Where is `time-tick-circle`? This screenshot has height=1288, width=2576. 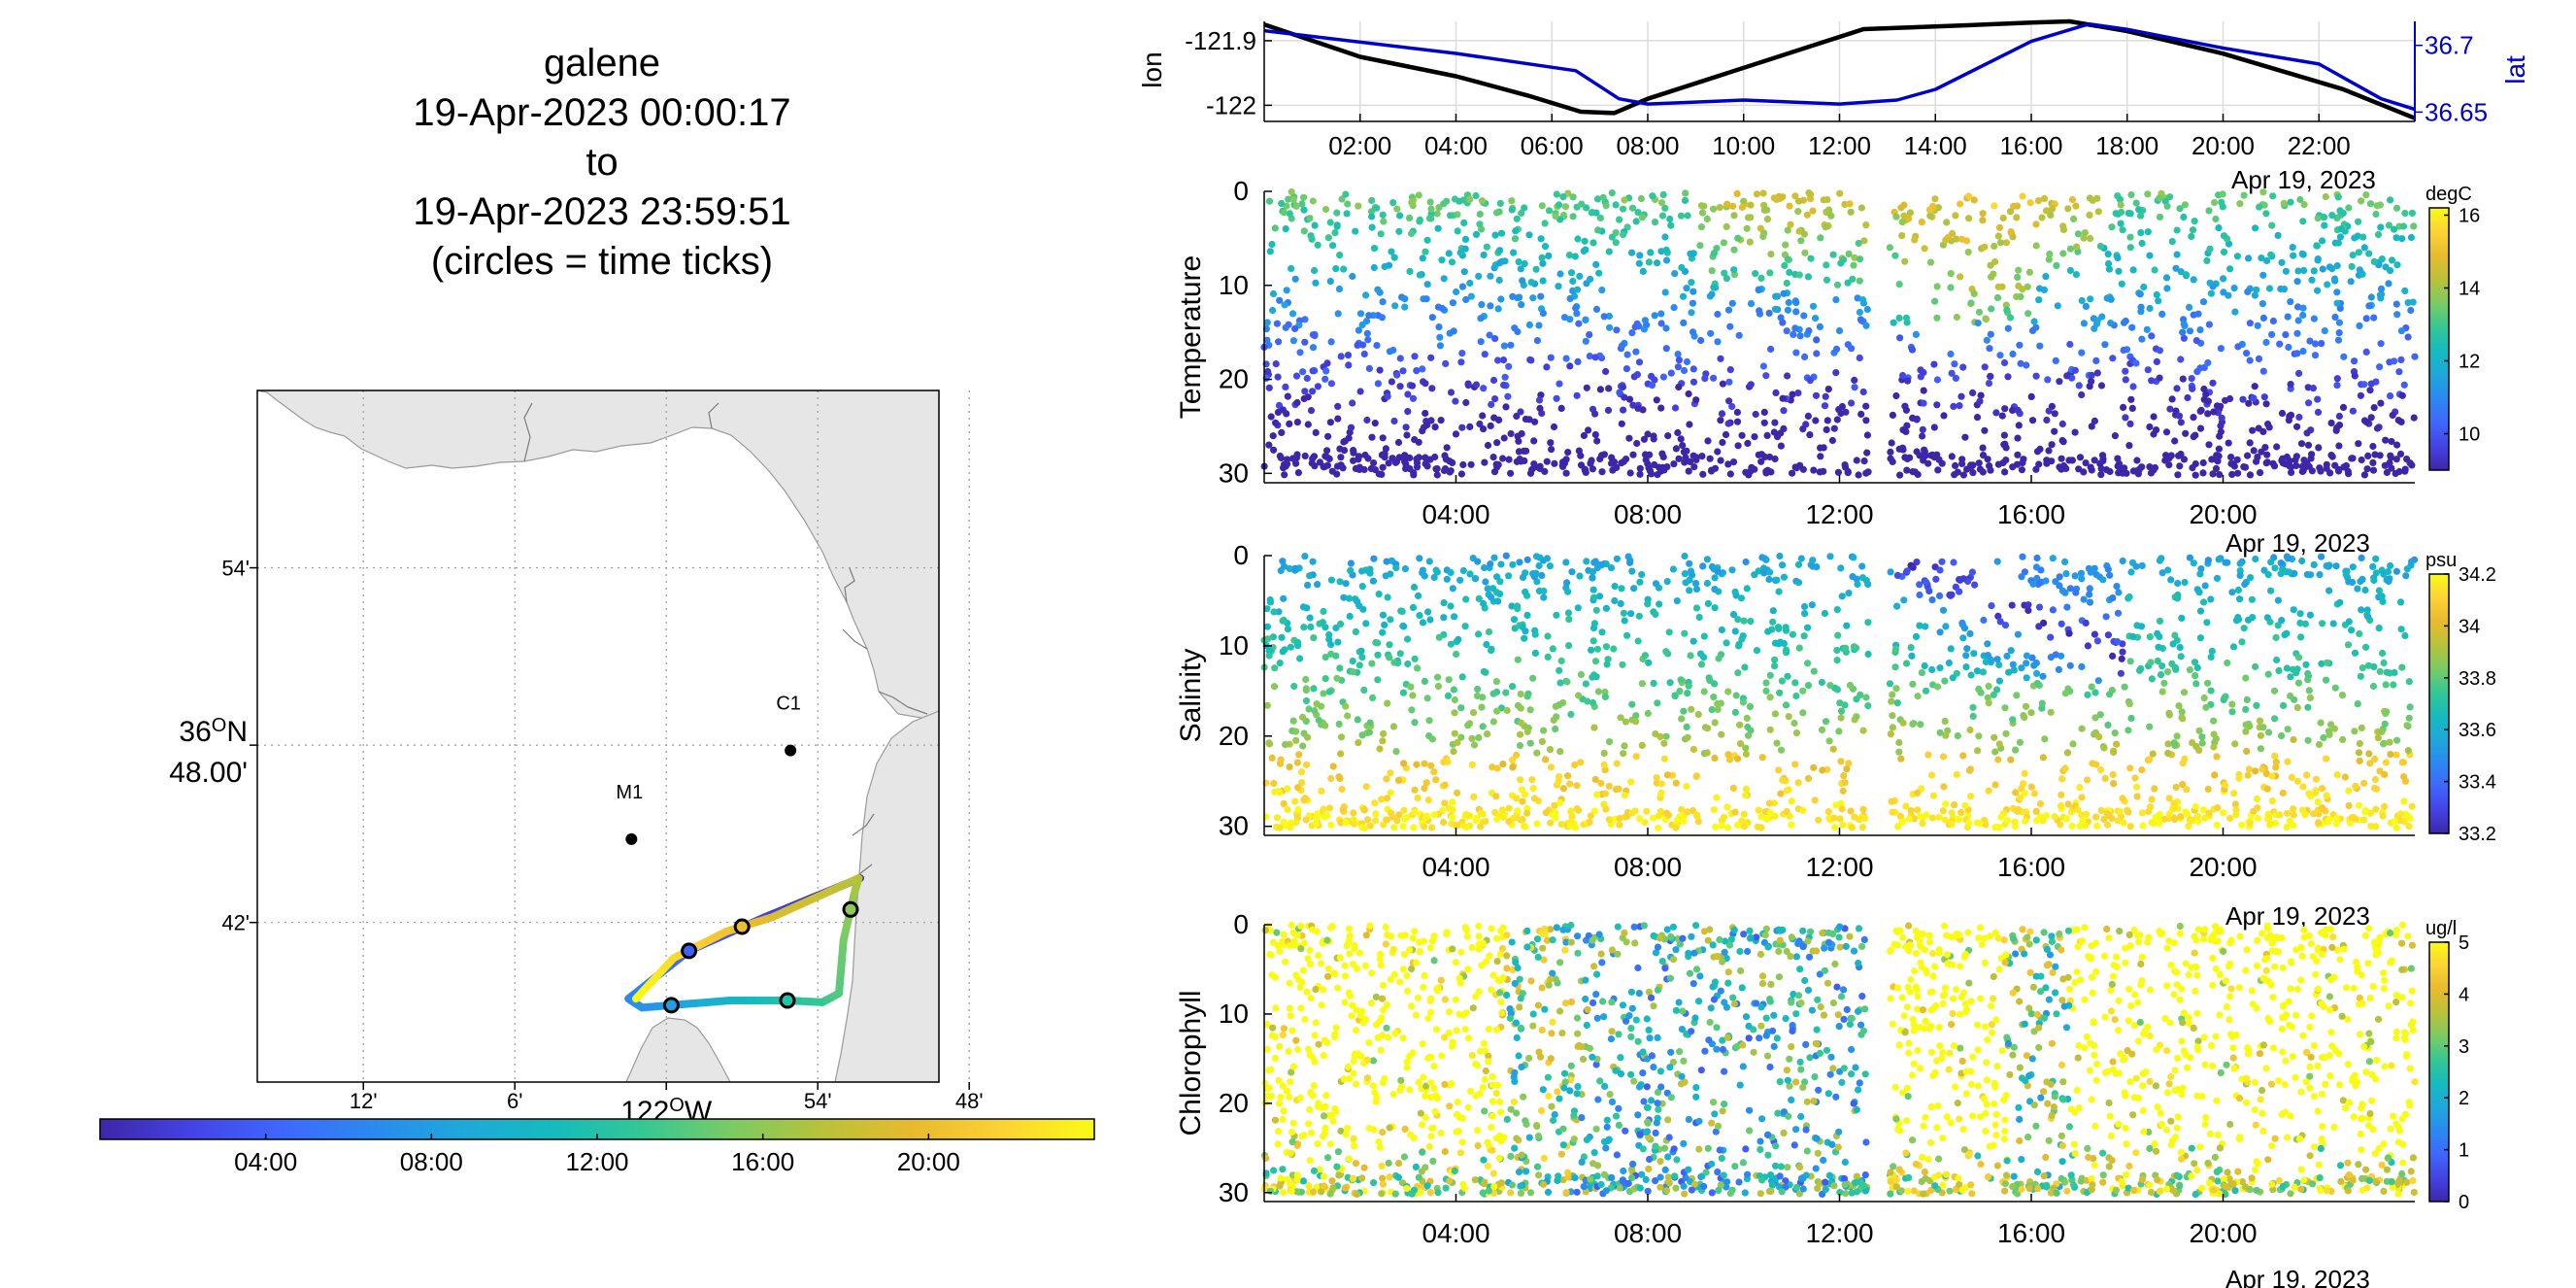 time-tick-circle is located at coordinates (851, 909).